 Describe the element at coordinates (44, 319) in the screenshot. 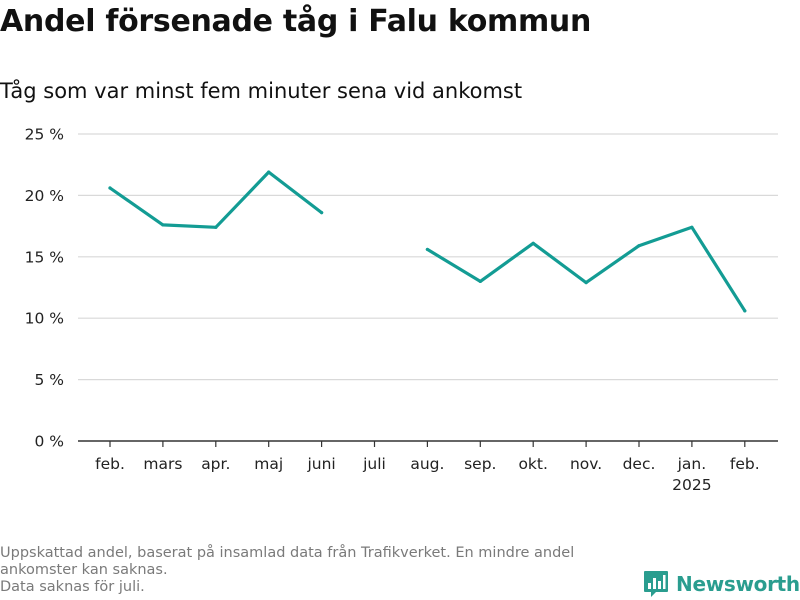

I see `y-tick-label: 10 %` at that location.